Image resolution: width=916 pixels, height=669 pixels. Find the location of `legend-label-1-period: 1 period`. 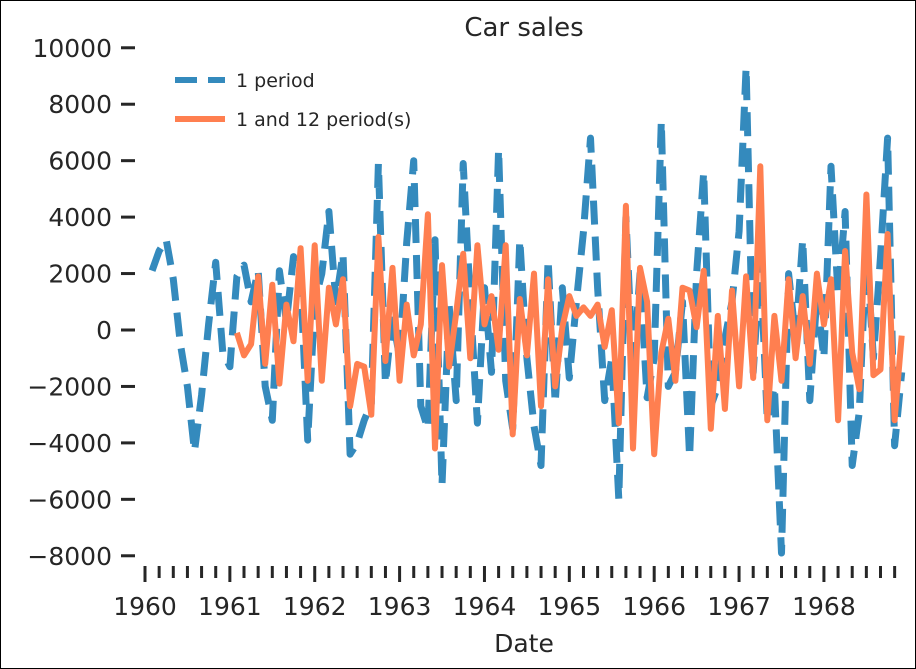

legend-label-1-period: 1 period is located at coordinates (275, 81).